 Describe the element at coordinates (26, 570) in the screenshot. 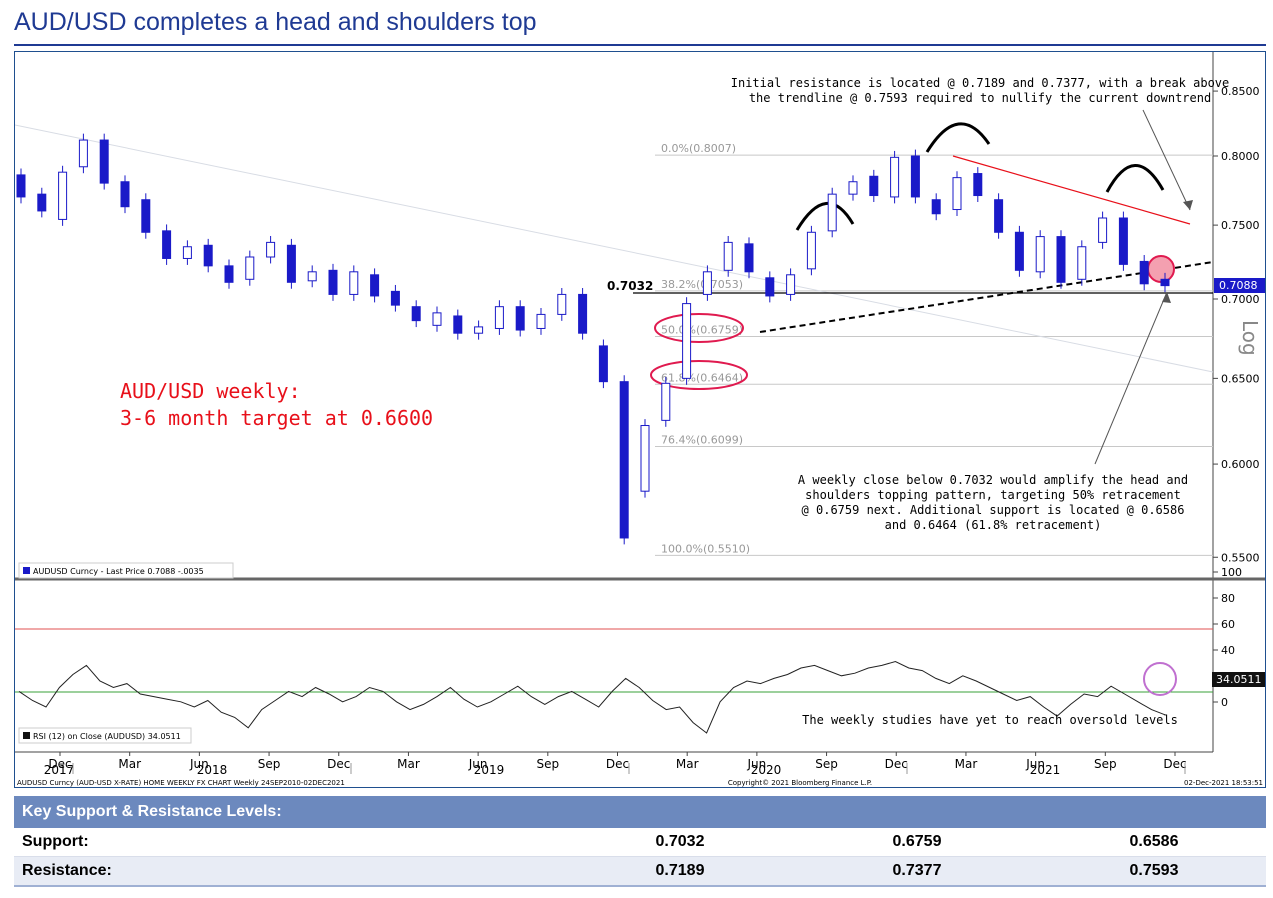

I see `price-legend-swatch` at that location.